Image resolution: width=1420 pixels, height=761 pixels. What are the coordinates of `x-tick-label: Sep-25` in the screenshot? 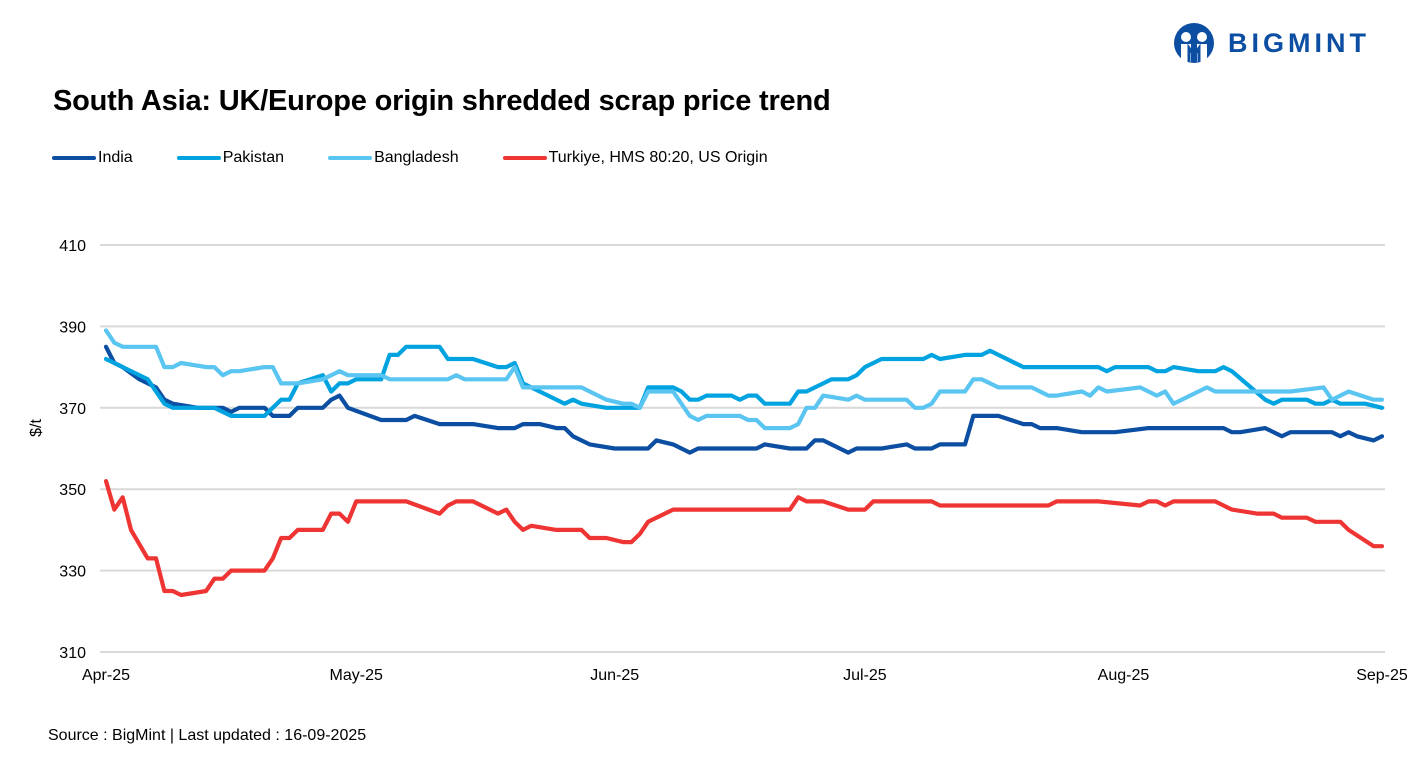 It's located at (1382, 675).